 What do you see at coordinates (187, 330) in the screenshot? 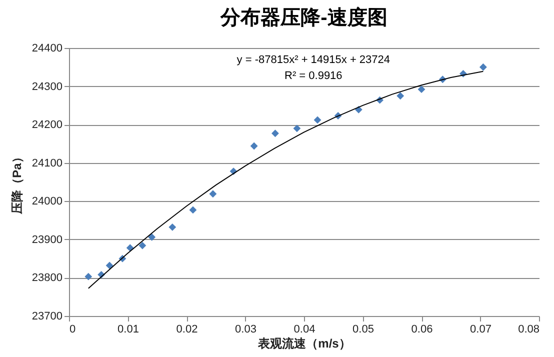
I see `x-tick-label: 0.02` at bounding box center [187, 330].